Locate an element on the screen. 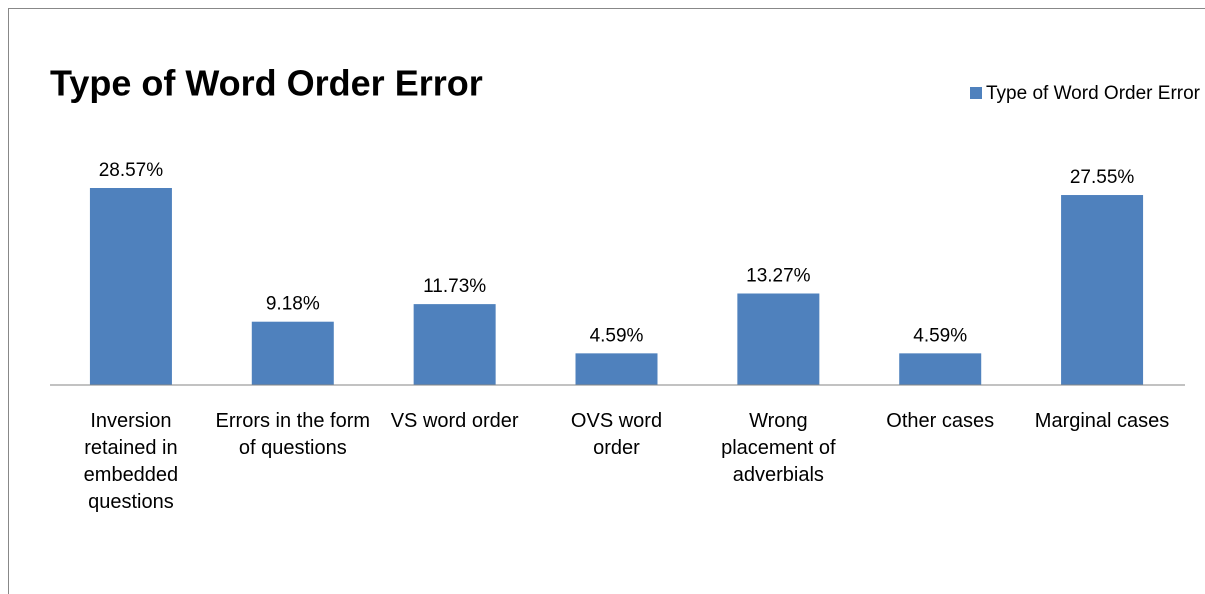 The width and height of the screenshot is (1205, 594). x-tick-label: Marginal cases is located at coordinates (1102, 421).